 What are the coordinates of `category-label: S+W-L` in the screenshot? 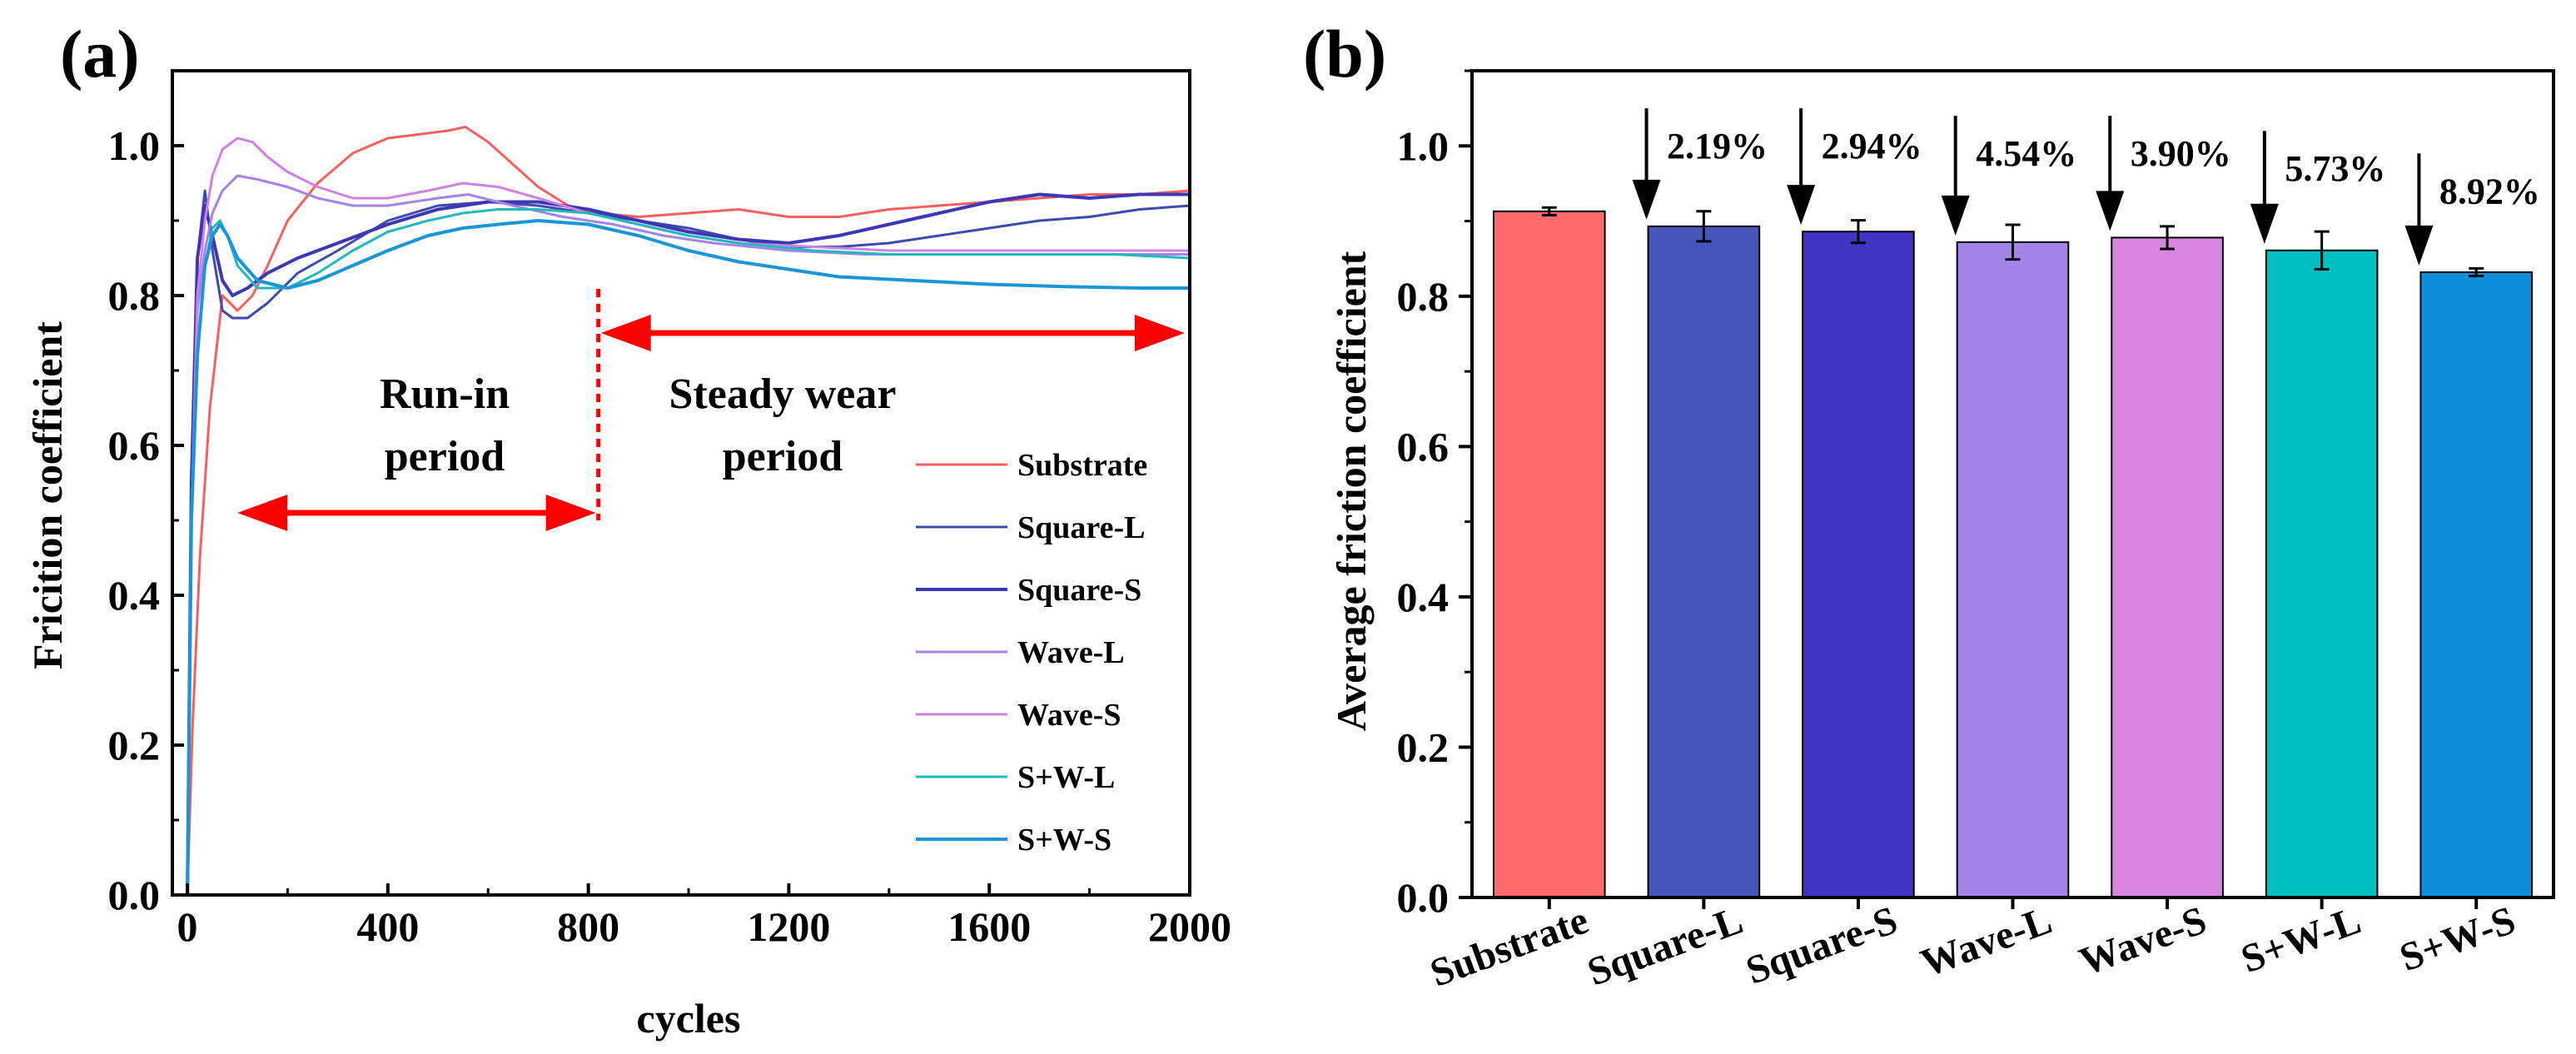 It's located at (2300, 940).